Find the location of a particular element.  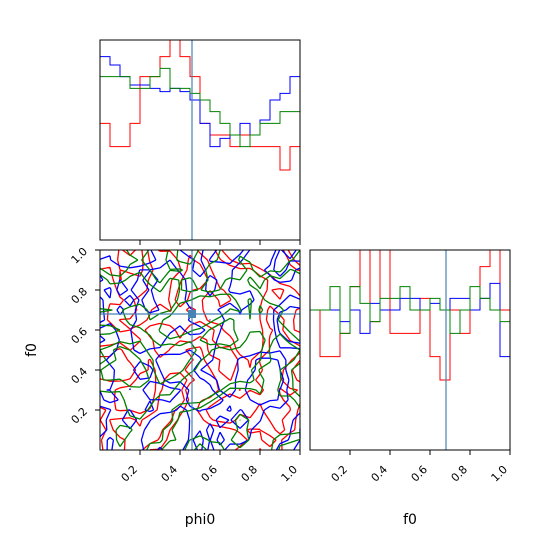

y-axis-label-f0: f0 is located at coordinates (32, 350).